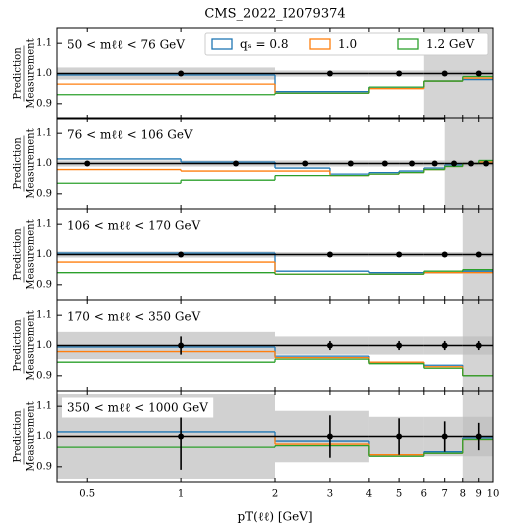 This screenshot has height=532, width=510. Describe the element at coordinates (493, 494) in the screenshot. I see `x-tick-label: 10` at that location.